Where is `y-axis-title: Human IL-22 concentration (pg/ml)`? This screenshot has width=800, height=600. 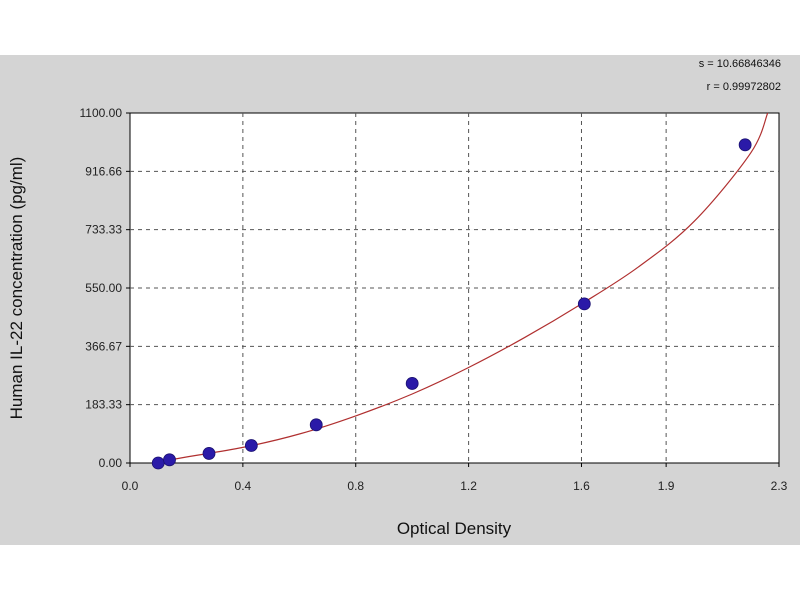
y-axis-title: Human IL-22 concentration (pg/ml) is located at coordinates (16, 288).